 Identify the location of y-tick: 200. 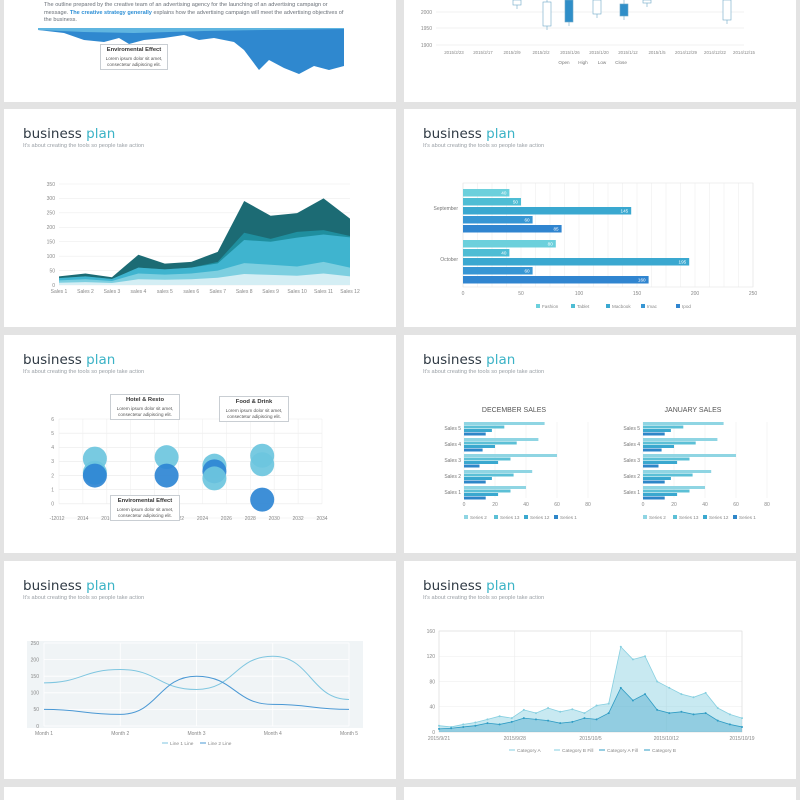
(51, 228).